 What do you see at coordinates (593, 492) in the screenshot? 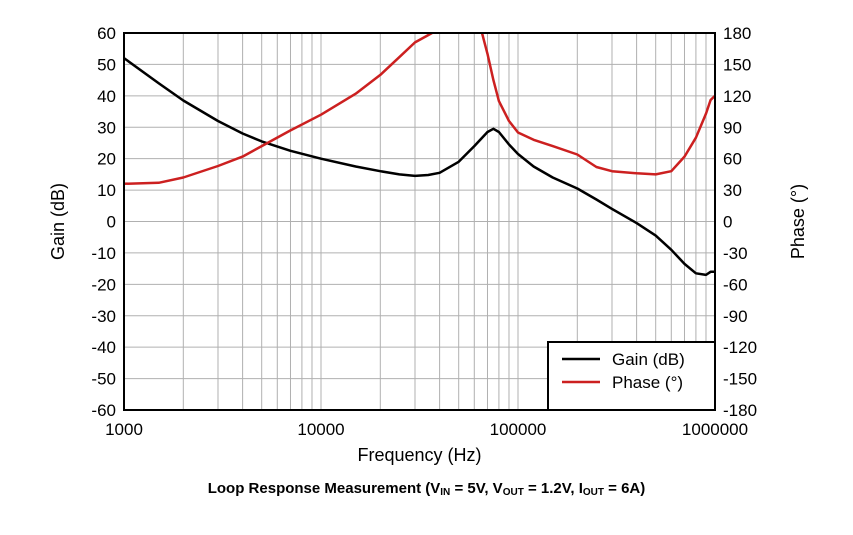
I see `caption-sub-iout: OUT` at bounding box center [593, 492].